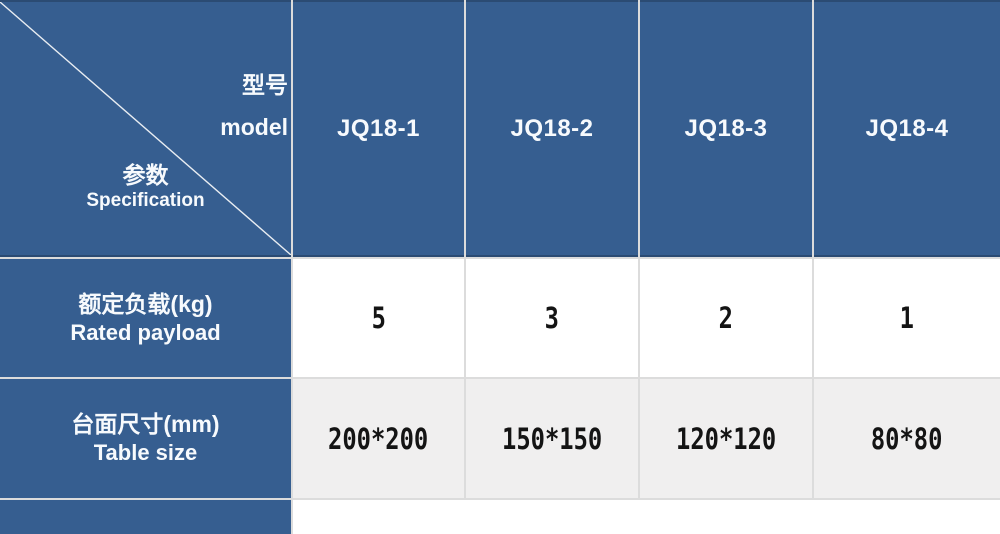  I want to click on value-text: 150*150, so click(552, 438).